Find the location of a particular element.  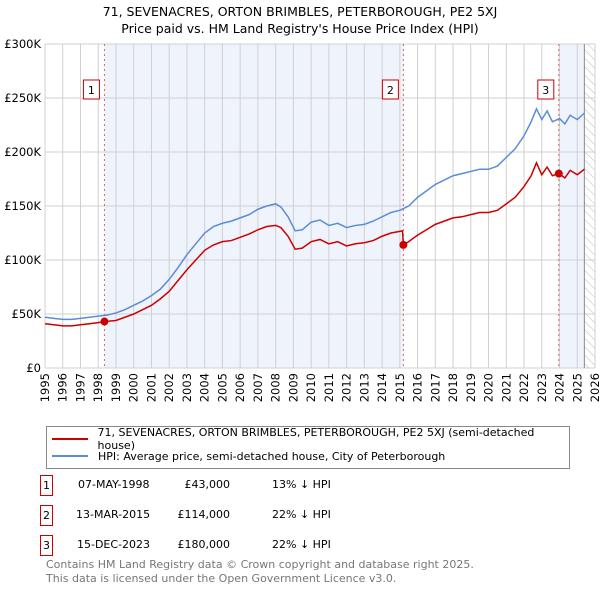

sale-date: 07-MAY-1998 is located at coordinates (114, 484).